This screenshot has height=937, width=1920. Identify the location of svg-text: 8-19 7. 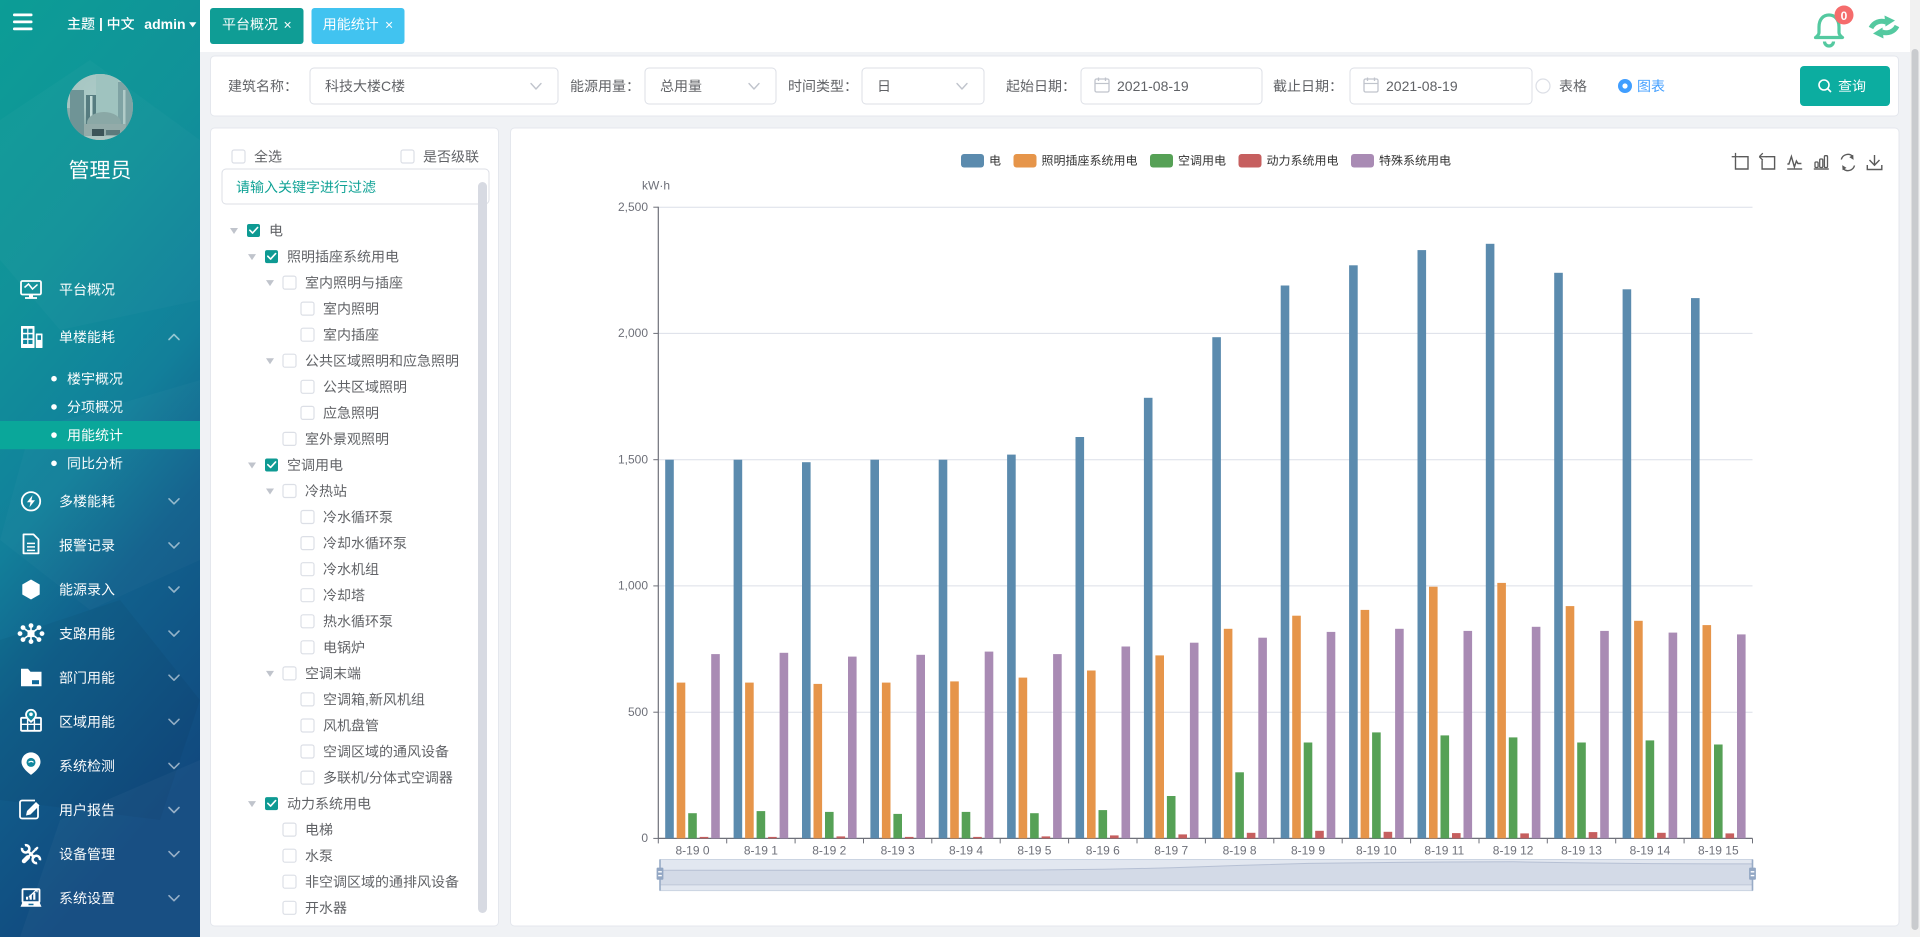
(1171, 850).